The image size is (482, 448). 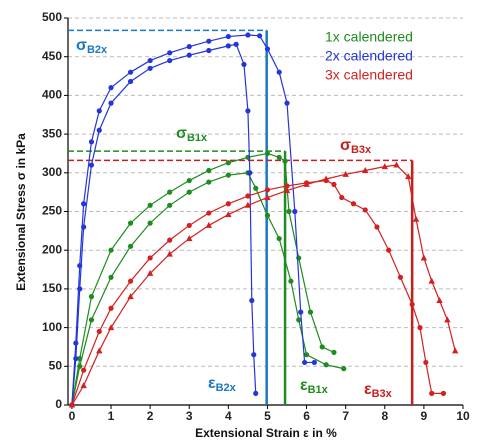 I want to click on y-tick-label: 250, so click(x=52, y=211).